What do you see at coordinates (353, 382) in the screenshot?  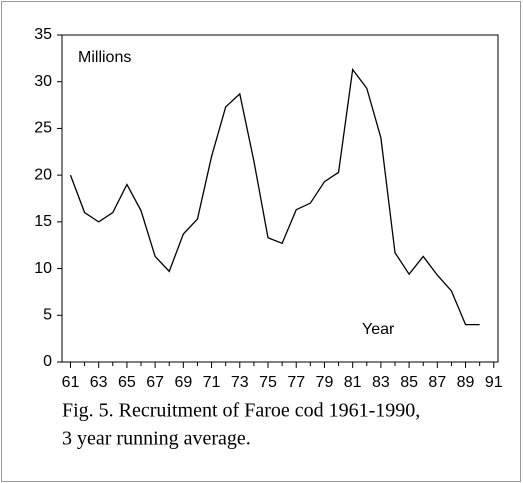 I see `x-tick-label: 81` at bounding box center [353, 382].